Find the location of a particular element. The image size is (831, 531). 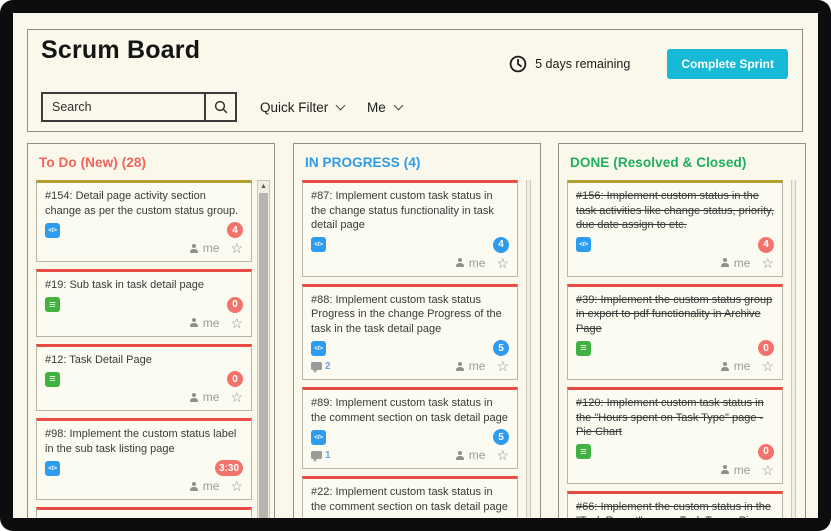

page-title: Scrum Board is located at coordinates (121, 50).